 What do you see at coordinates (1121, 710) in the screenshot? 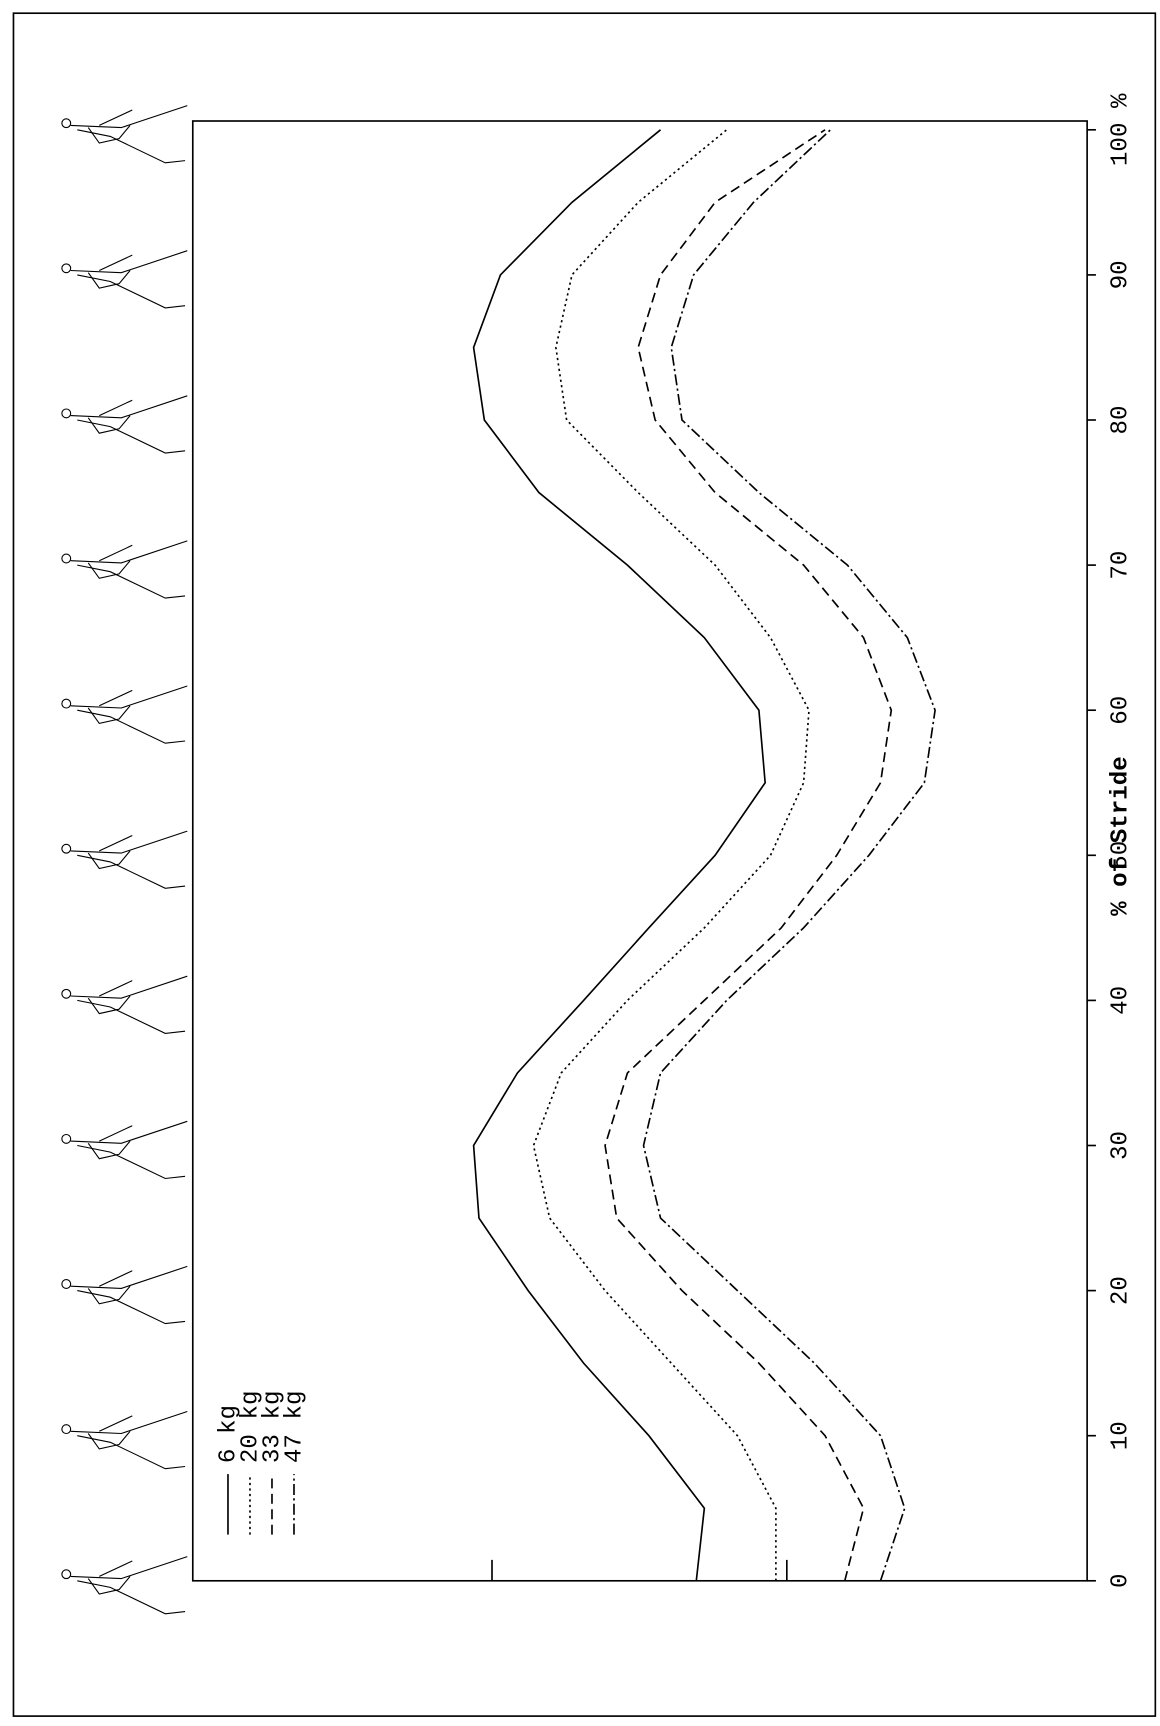
I see `x-tick-label: 60` at bounding box center [1121, 710].